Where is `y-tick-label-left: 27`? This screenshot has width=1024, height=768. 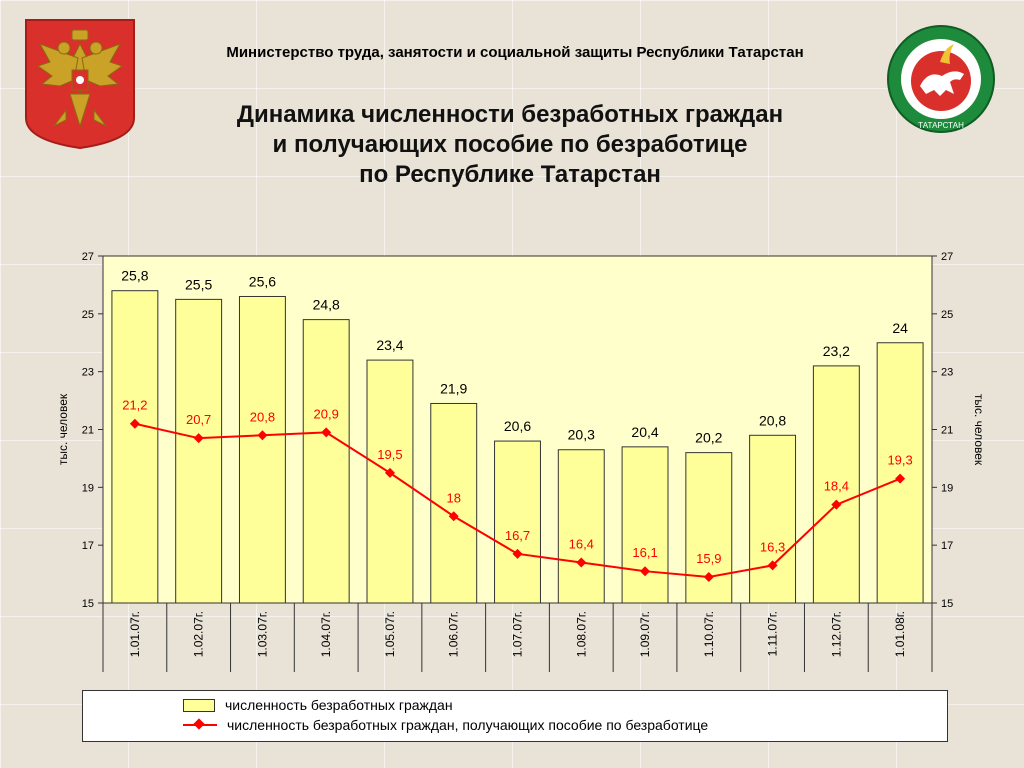 y-tick-label-left: 27 is located at coordinates (88, 257).